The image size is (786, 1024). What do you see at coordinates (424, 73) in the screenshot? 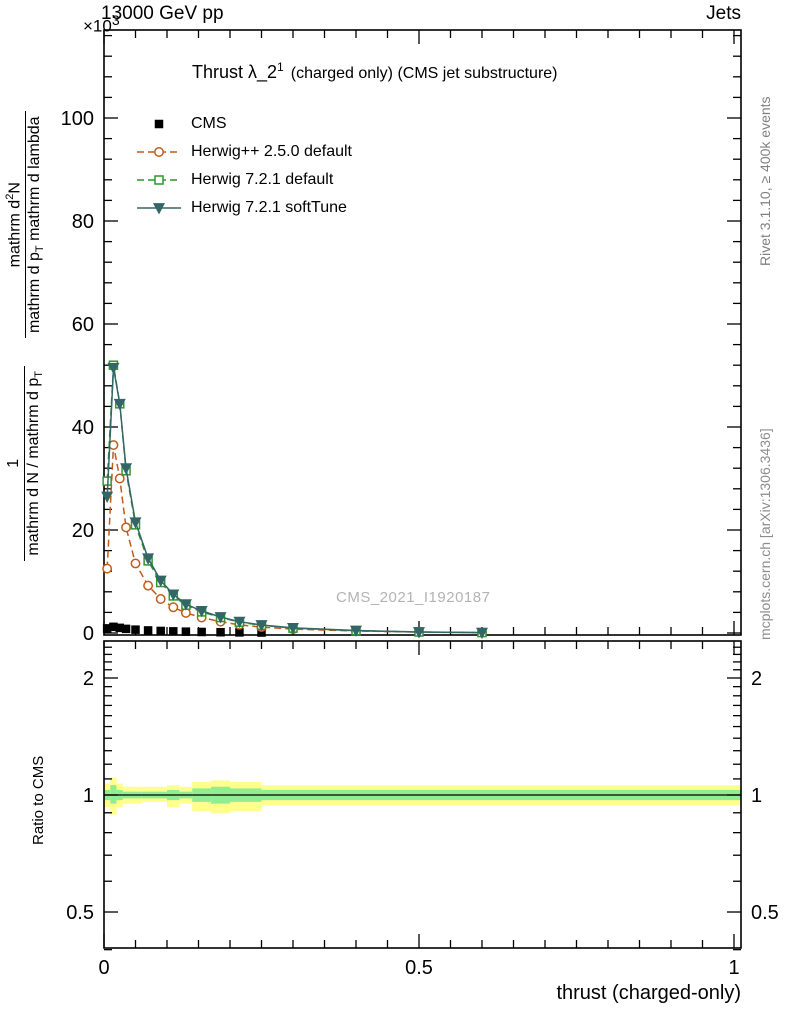
I see `plot-title-subtext: (charged only) (CMS jet substructure)` at bounding box center [424, 73].